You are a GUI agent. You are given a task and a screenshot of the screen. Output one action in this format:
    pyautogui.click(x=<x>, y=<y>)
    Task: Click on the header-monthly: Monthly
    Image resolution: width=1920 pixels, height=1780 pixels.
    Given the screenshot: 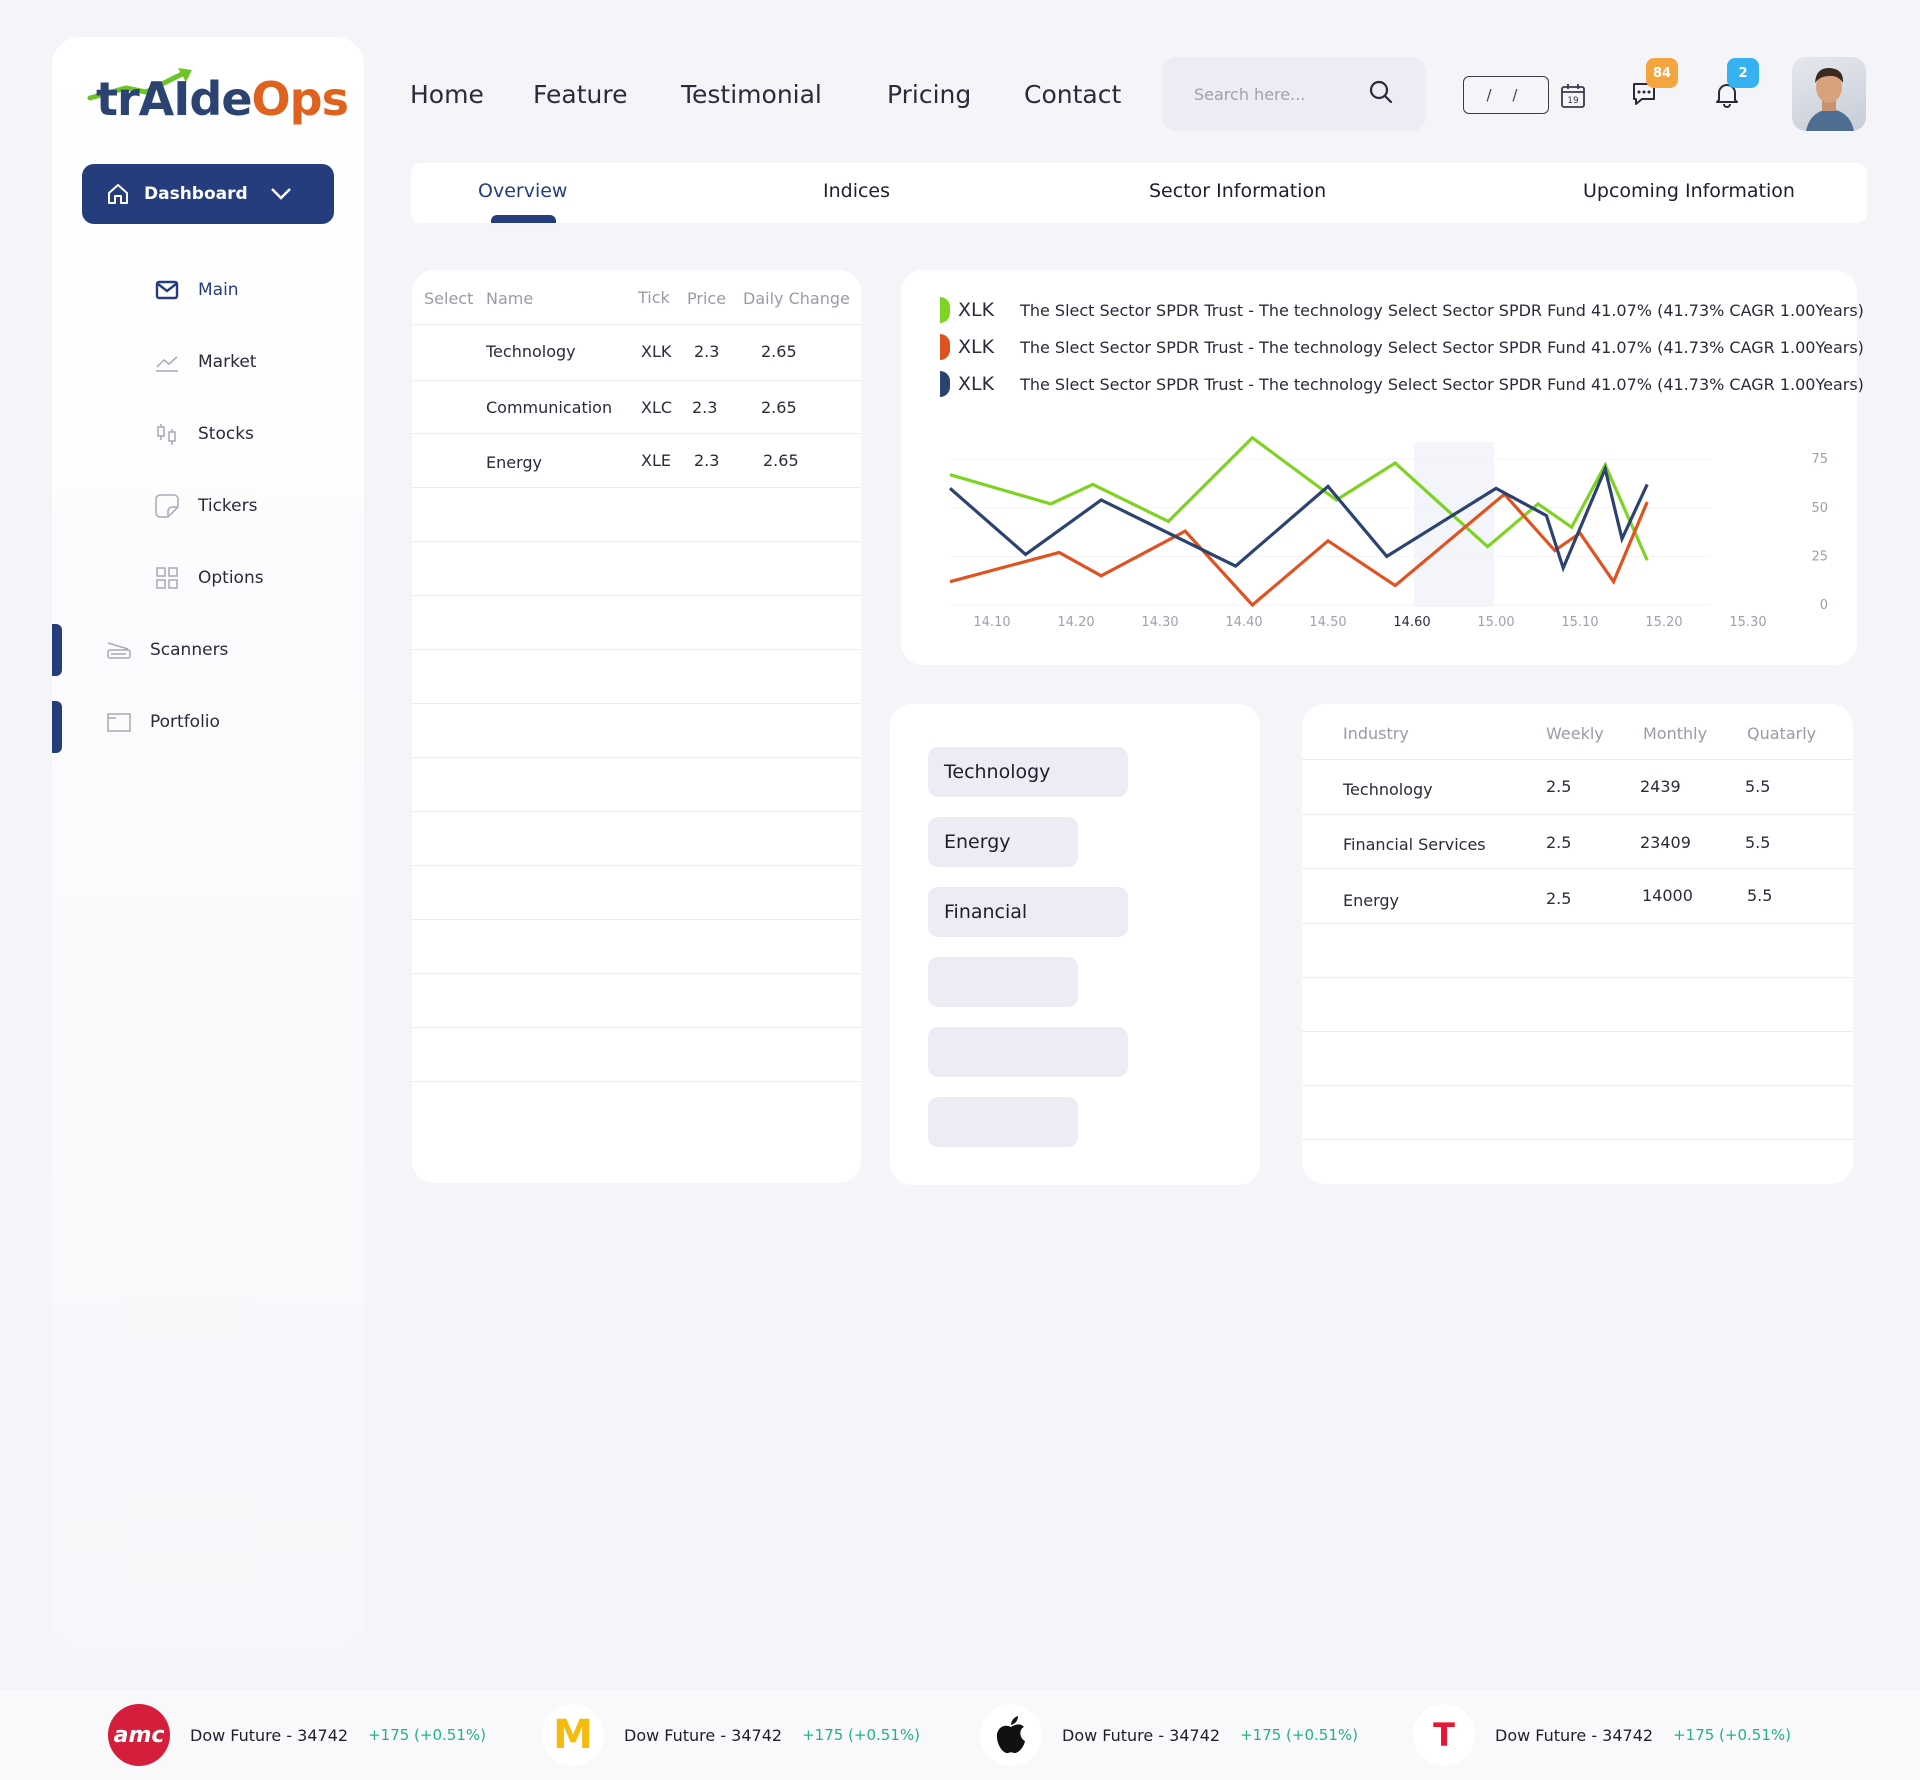 What is the action you would take?
    pyautogui.click(x=1675, y=733)
    